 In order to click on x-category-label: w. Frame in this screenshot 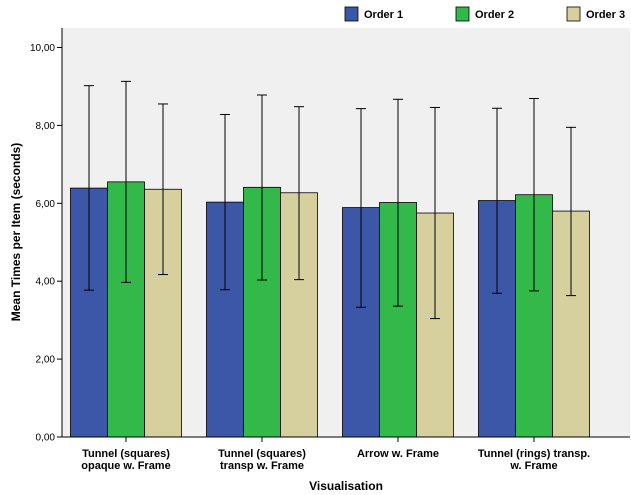, I will do `click(533, 466)`.